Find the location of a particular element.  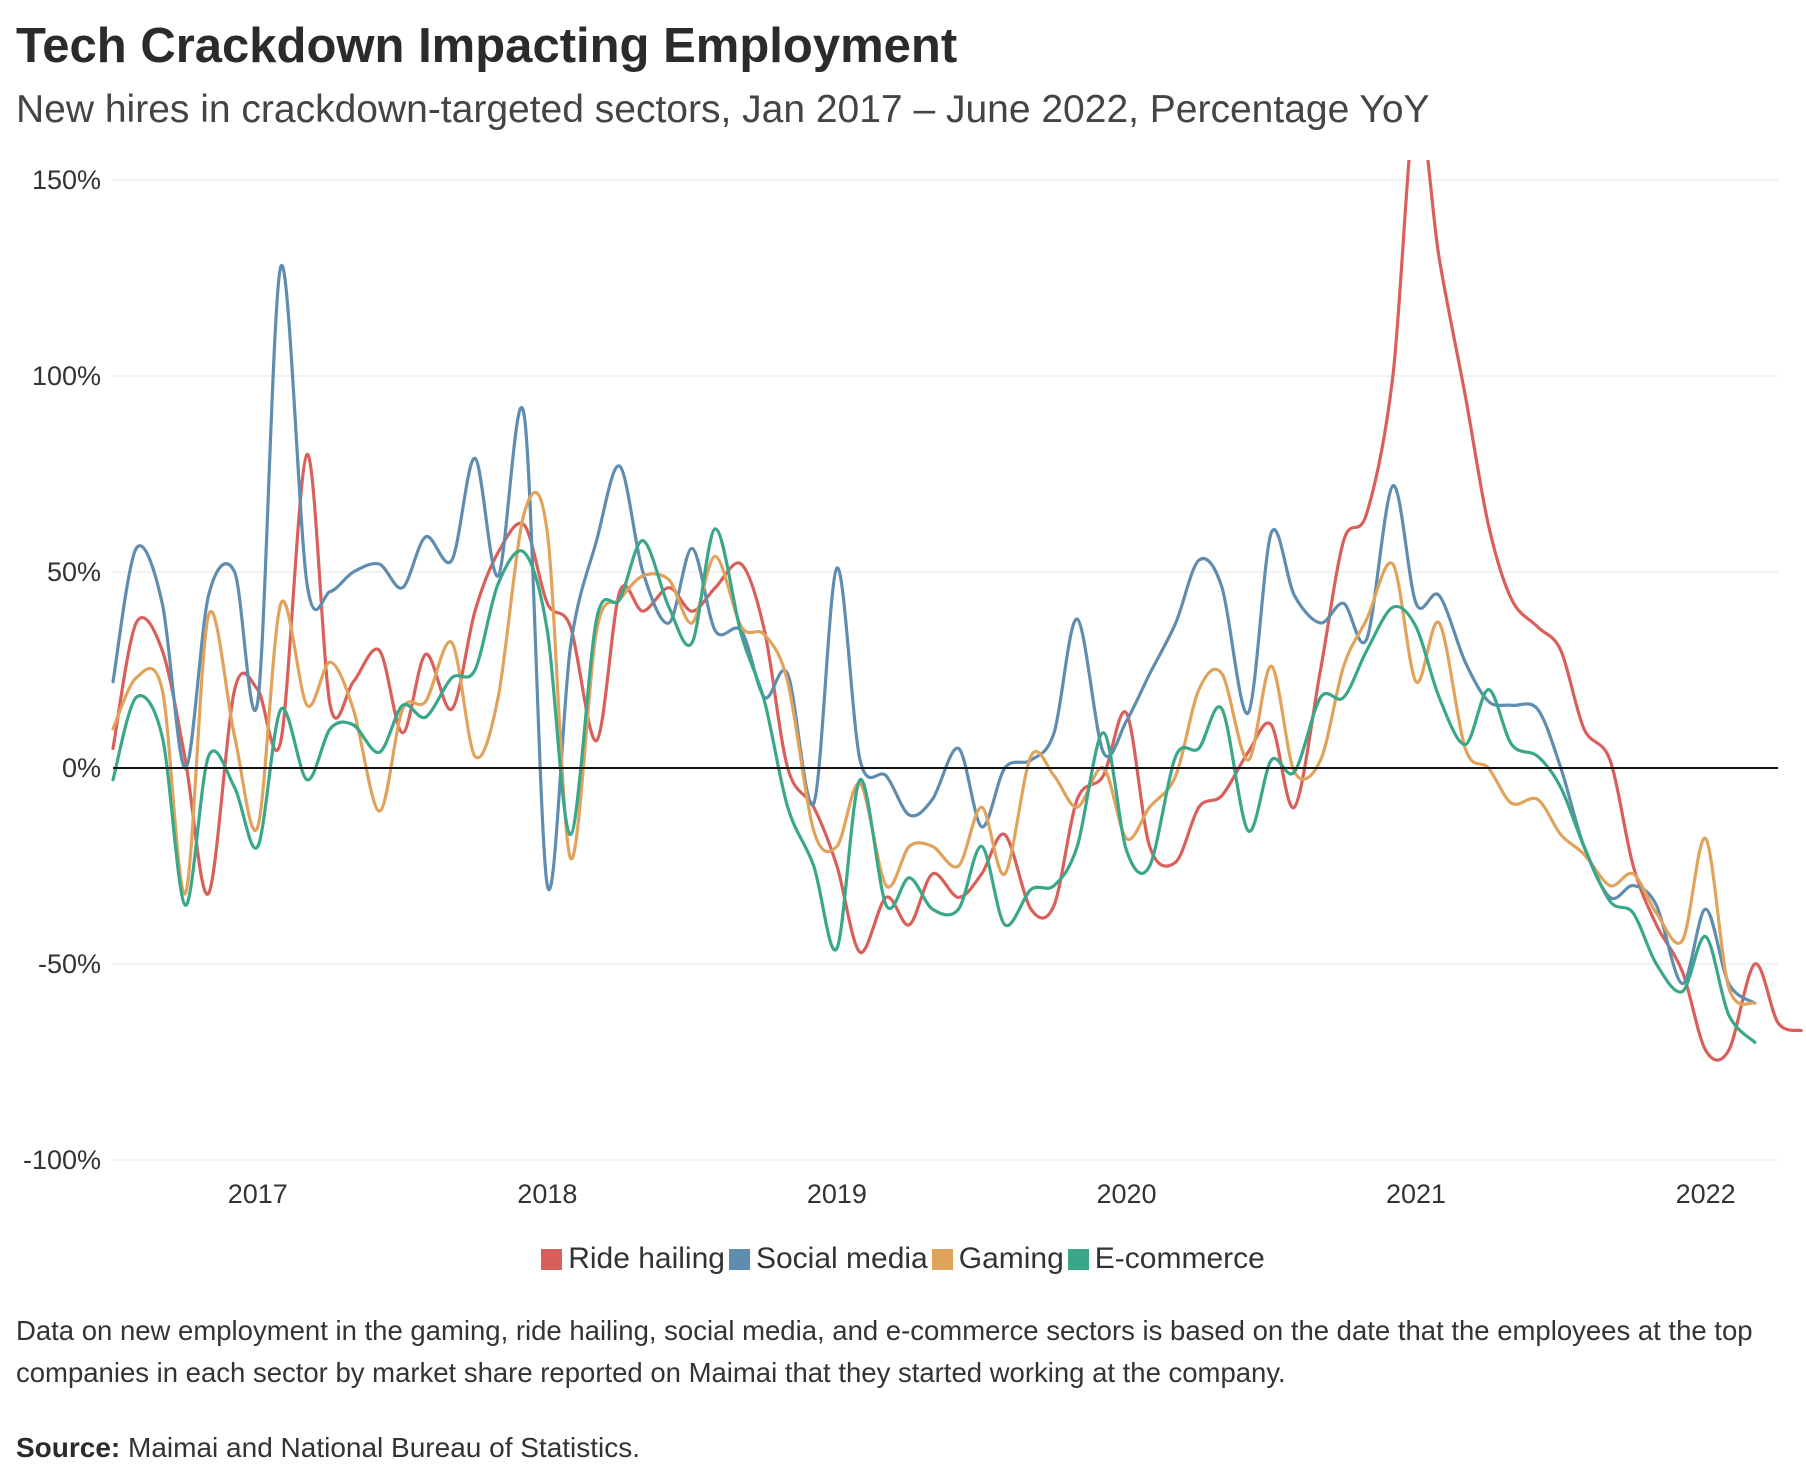

x-tick-label-2017: 2017 is located at coordinates (258, 1194).